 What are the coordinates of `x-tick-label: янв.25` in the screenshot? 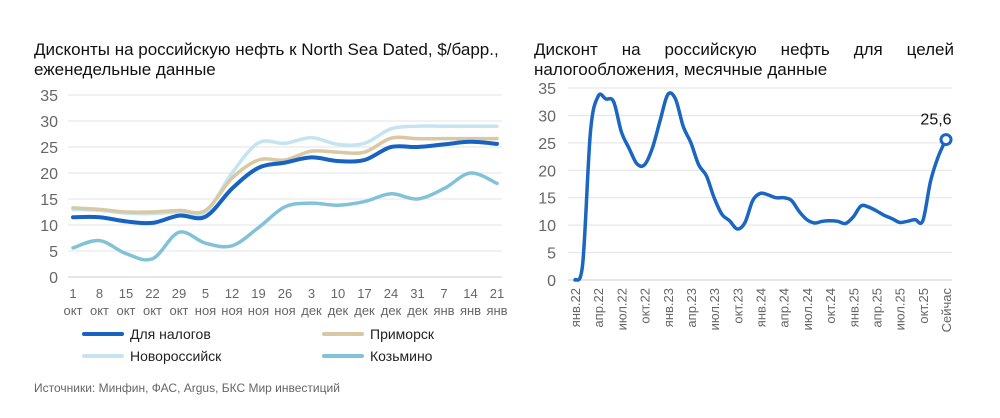 It's located at (853, 307).